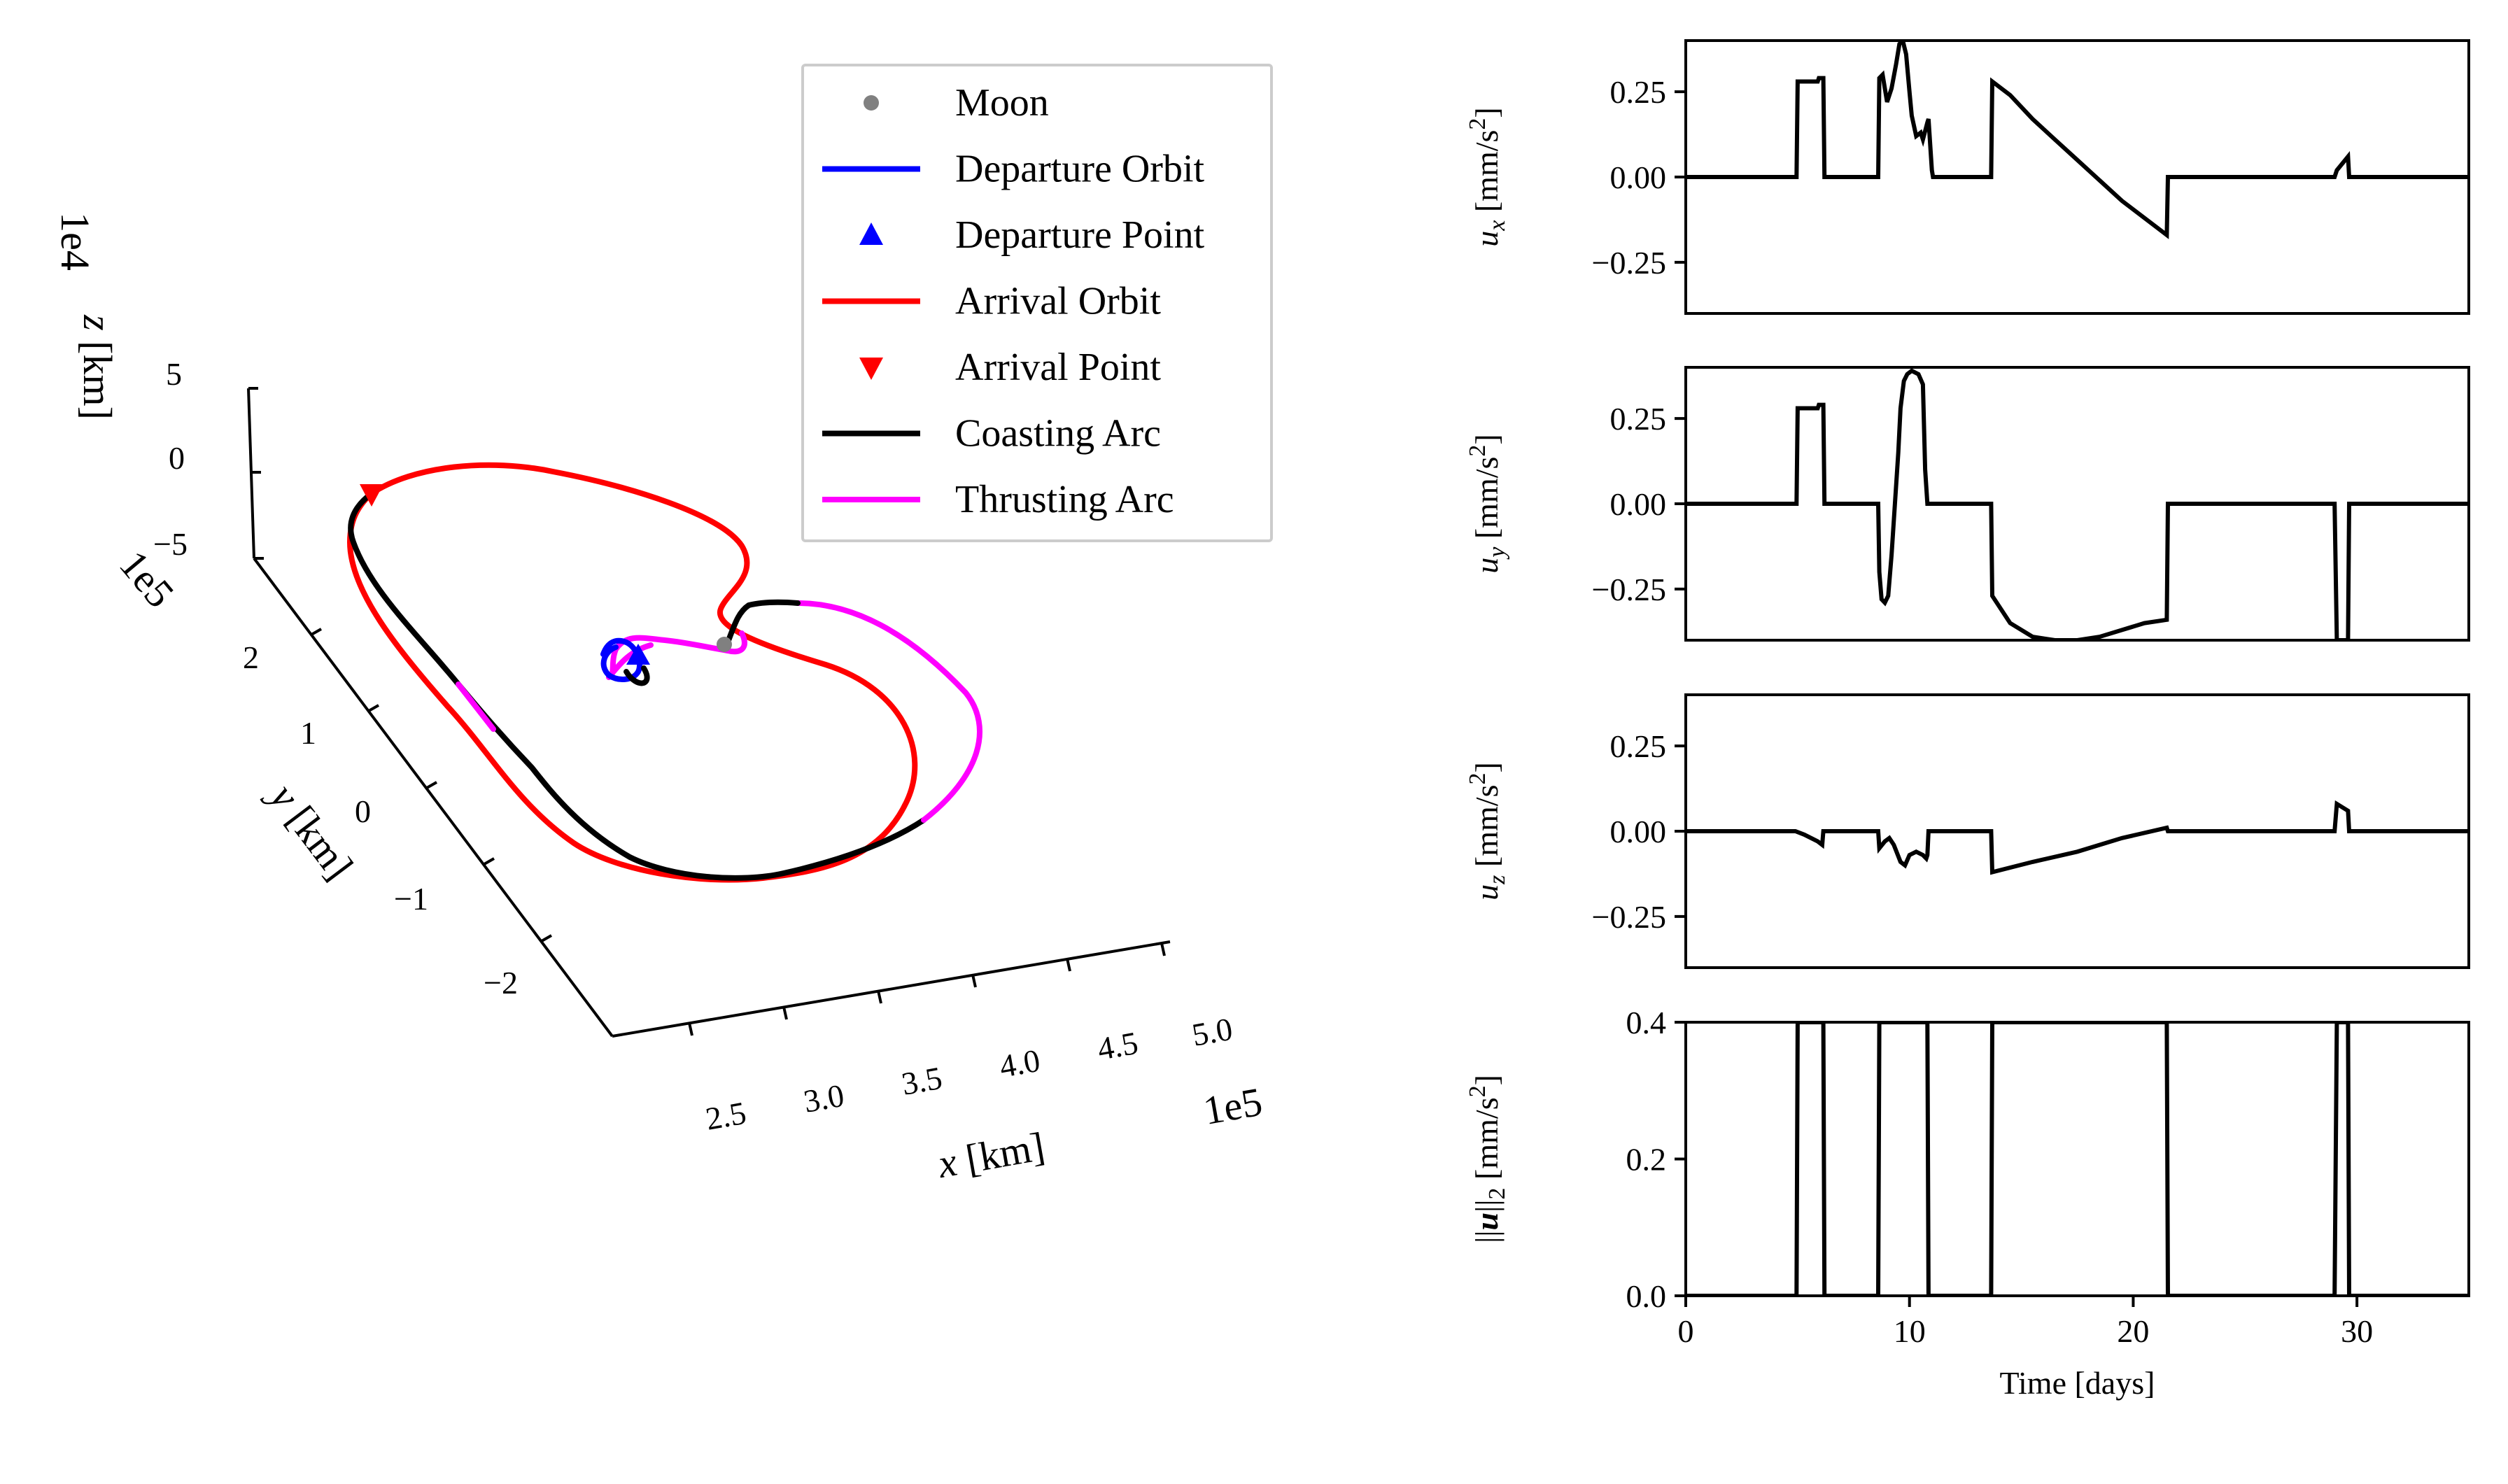  I want to click on x-tick-label: 0, so click(1686, 1331).